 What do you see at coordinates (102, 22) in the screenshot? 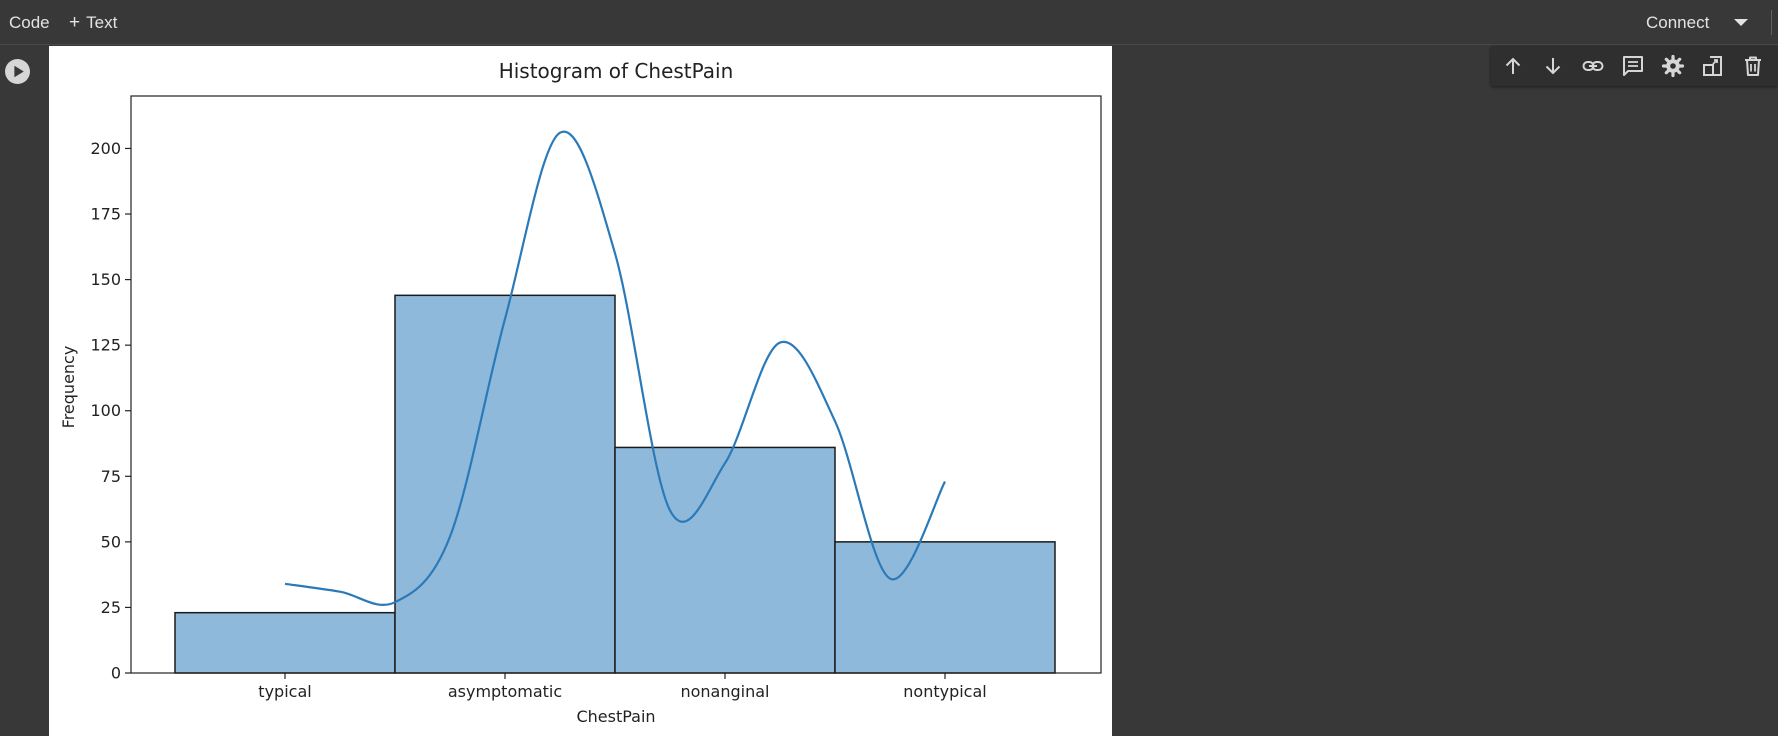
I see `add-text-label: Text` at bounding box center [102, 22].